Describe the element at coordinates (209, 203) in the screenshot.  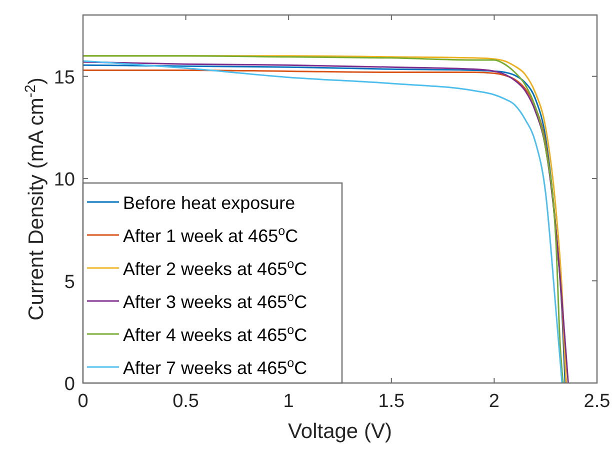
I see `legend-label: Before heat exposure` at that location.